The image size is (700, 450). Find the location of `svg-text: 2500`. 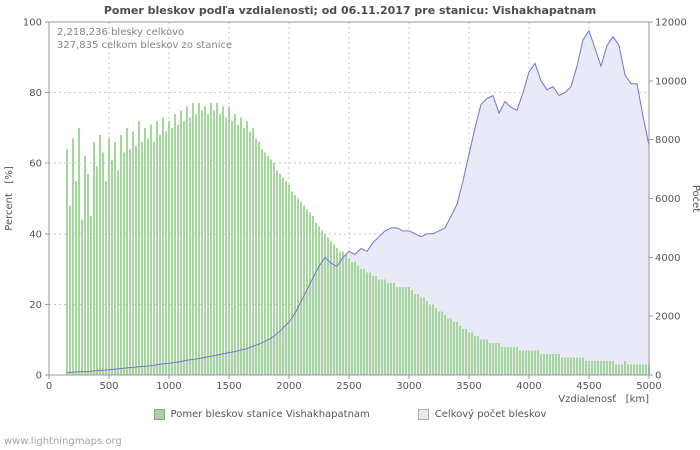

svg-text: 2500 is located at coordinates (348, 386).